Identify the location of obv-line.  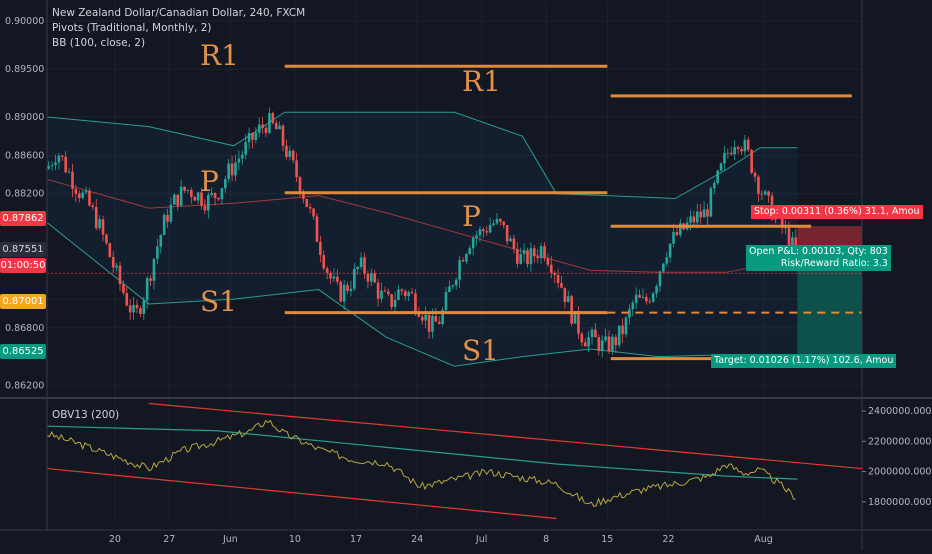
(421, 463).